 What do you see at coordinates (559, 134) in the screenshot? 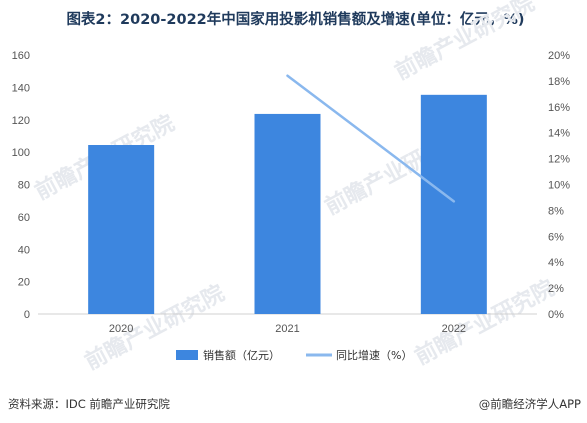
I see `y-right-tick-label: 14%` at bounding box center [559, 134].